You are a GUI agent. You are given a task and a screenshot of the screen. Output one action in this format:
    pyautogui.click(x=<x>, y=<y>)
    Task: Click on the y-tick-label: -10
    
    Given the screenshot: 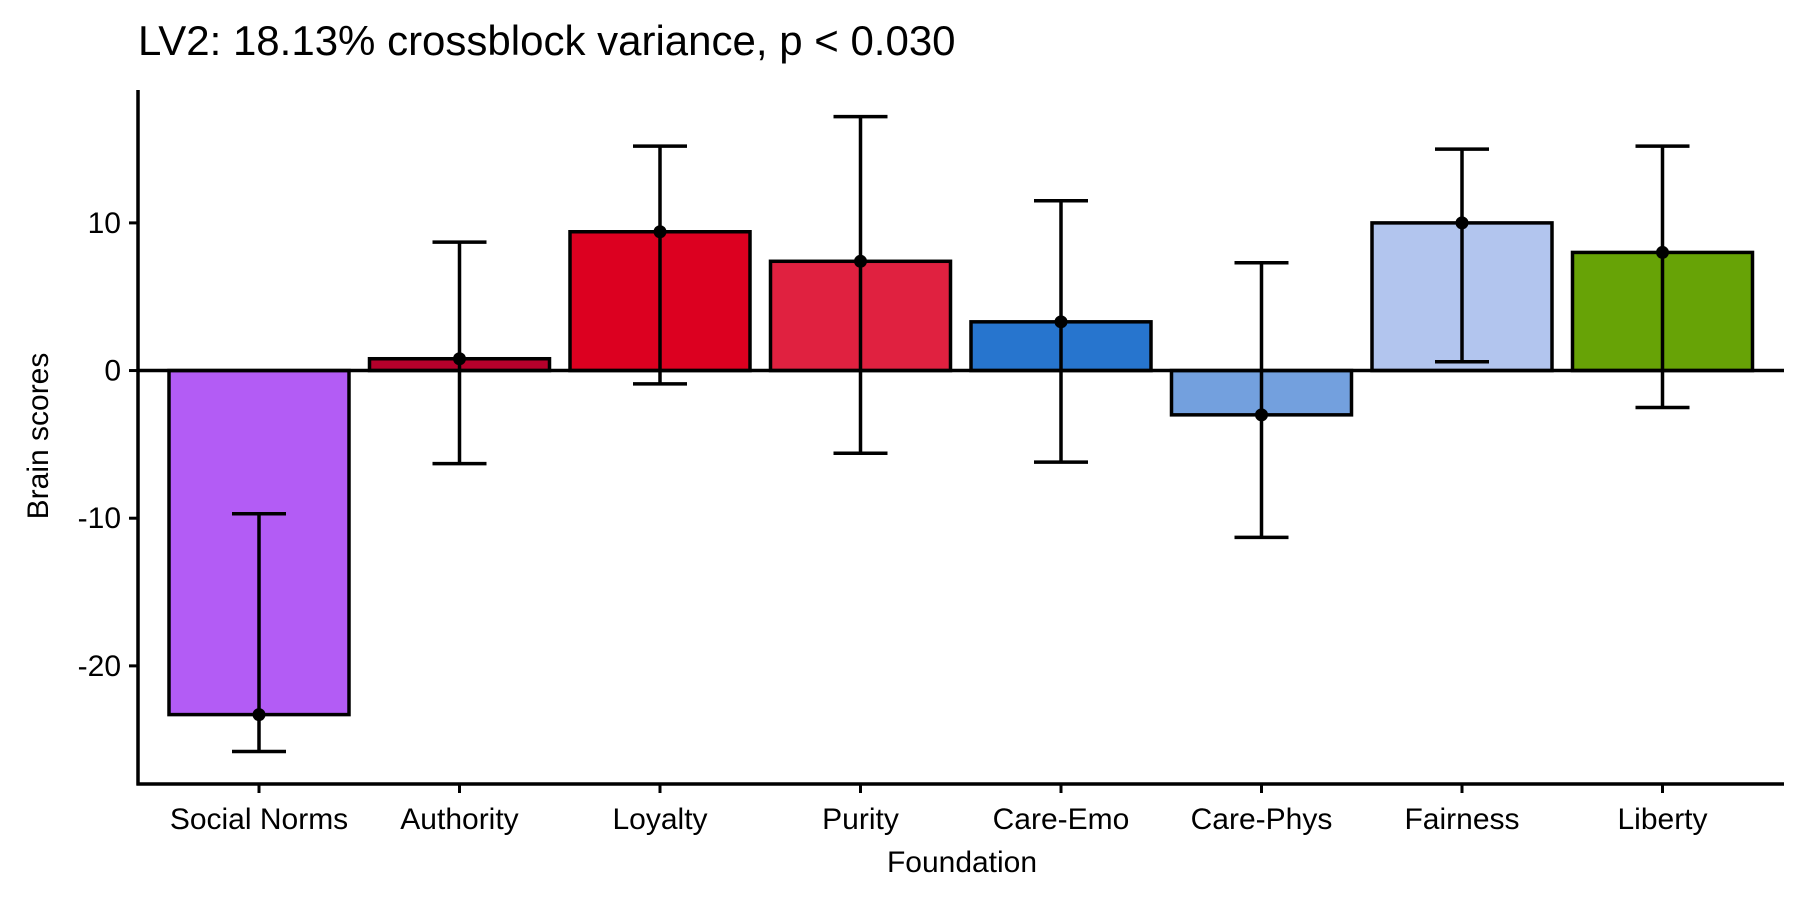 What is the action you would take?
    pyautogui.click(x=99, y=518)
    